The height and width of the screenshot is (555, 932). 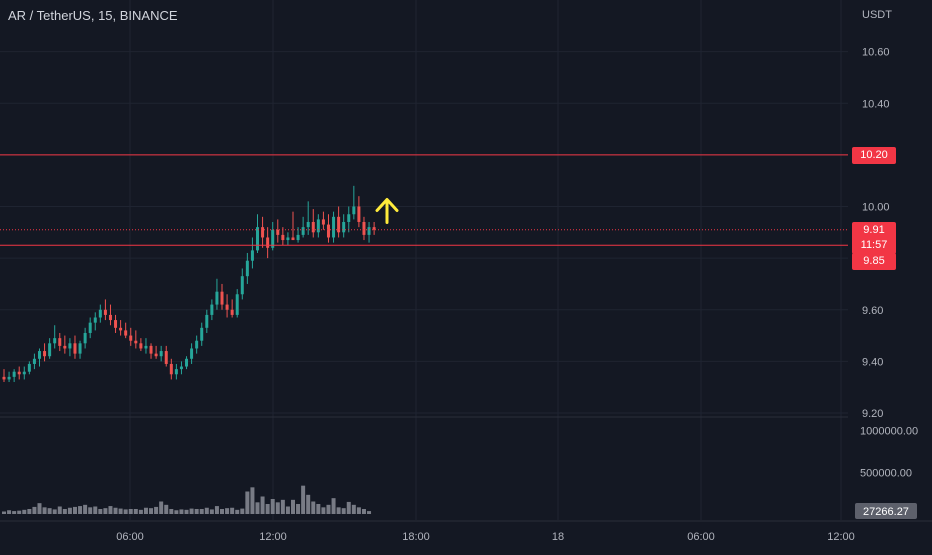 What do you see at coordinates (876, 104) in the screenshot?
I see `price-axis-tick: 10.40` at bounding box center [876, 104].